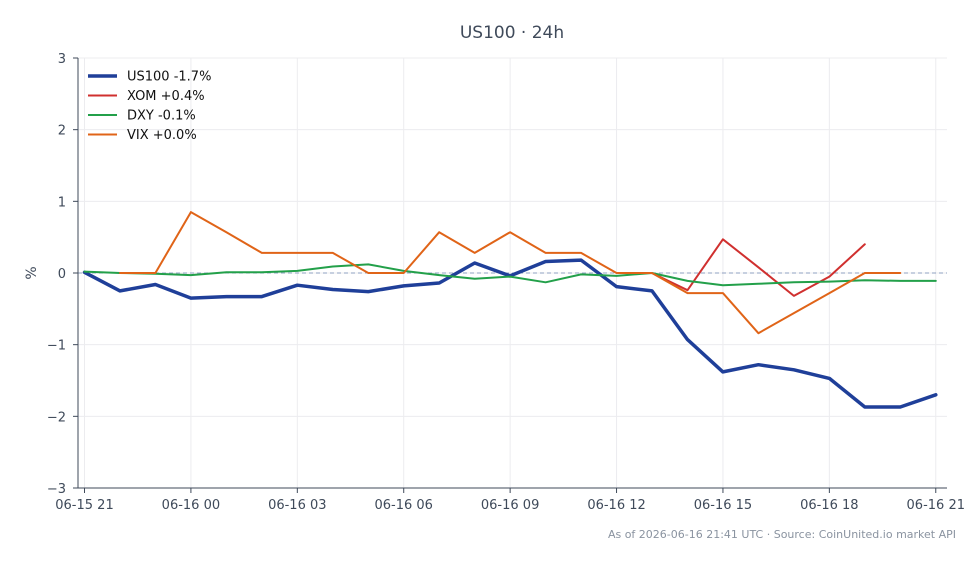 This screenshot has height=564, width=979. What do you see at coordinates (191, 505) in the screenshot?
I see `x-tick-label-1: 06-16 00` at bounding box center [191, 505].